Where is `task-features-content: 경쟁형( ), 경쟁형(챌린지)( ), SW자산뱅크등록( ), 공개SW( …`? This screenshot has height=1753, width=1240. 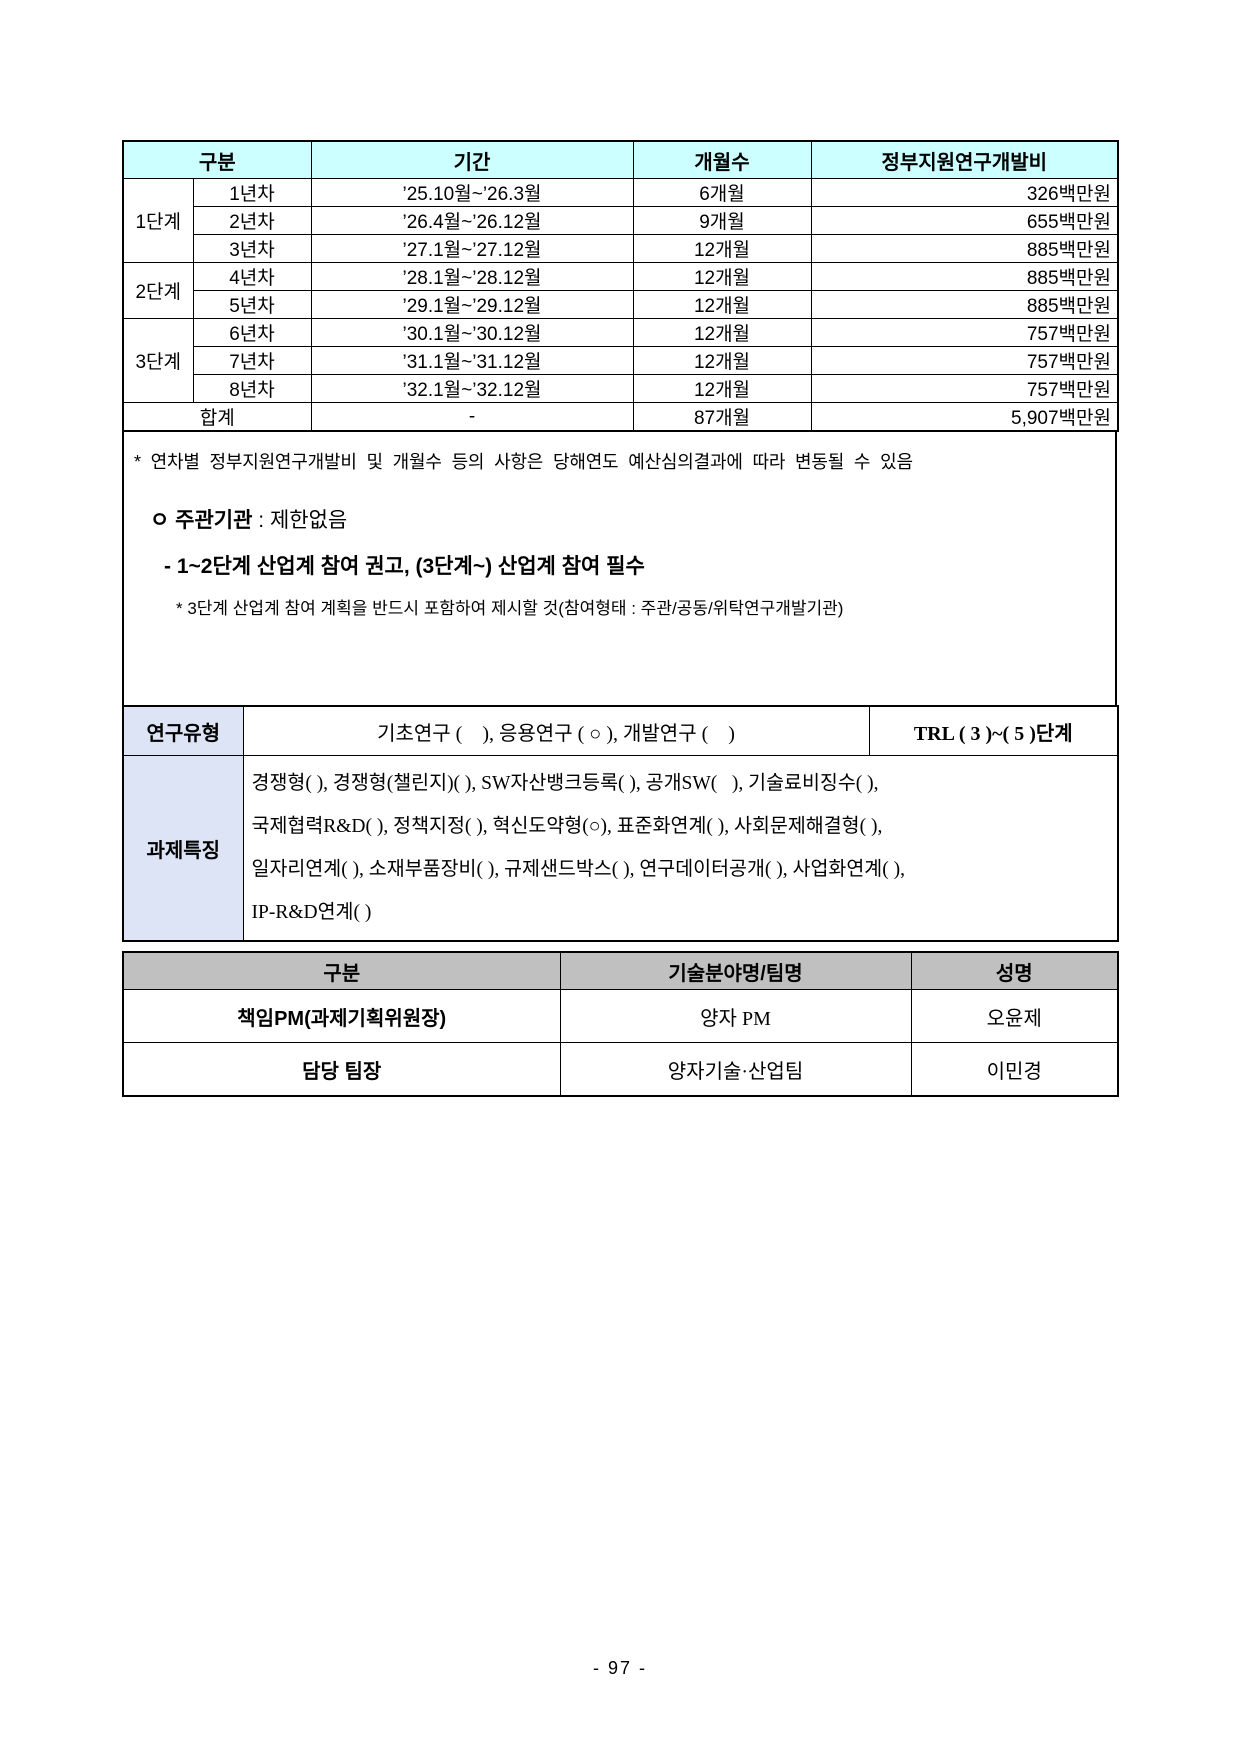
task-features-content: 경쟁형( ), 경쟁형(챌린지)( ), SW자산뱅크등록( ), 공개SW( … is located at coordinates (680, 848).